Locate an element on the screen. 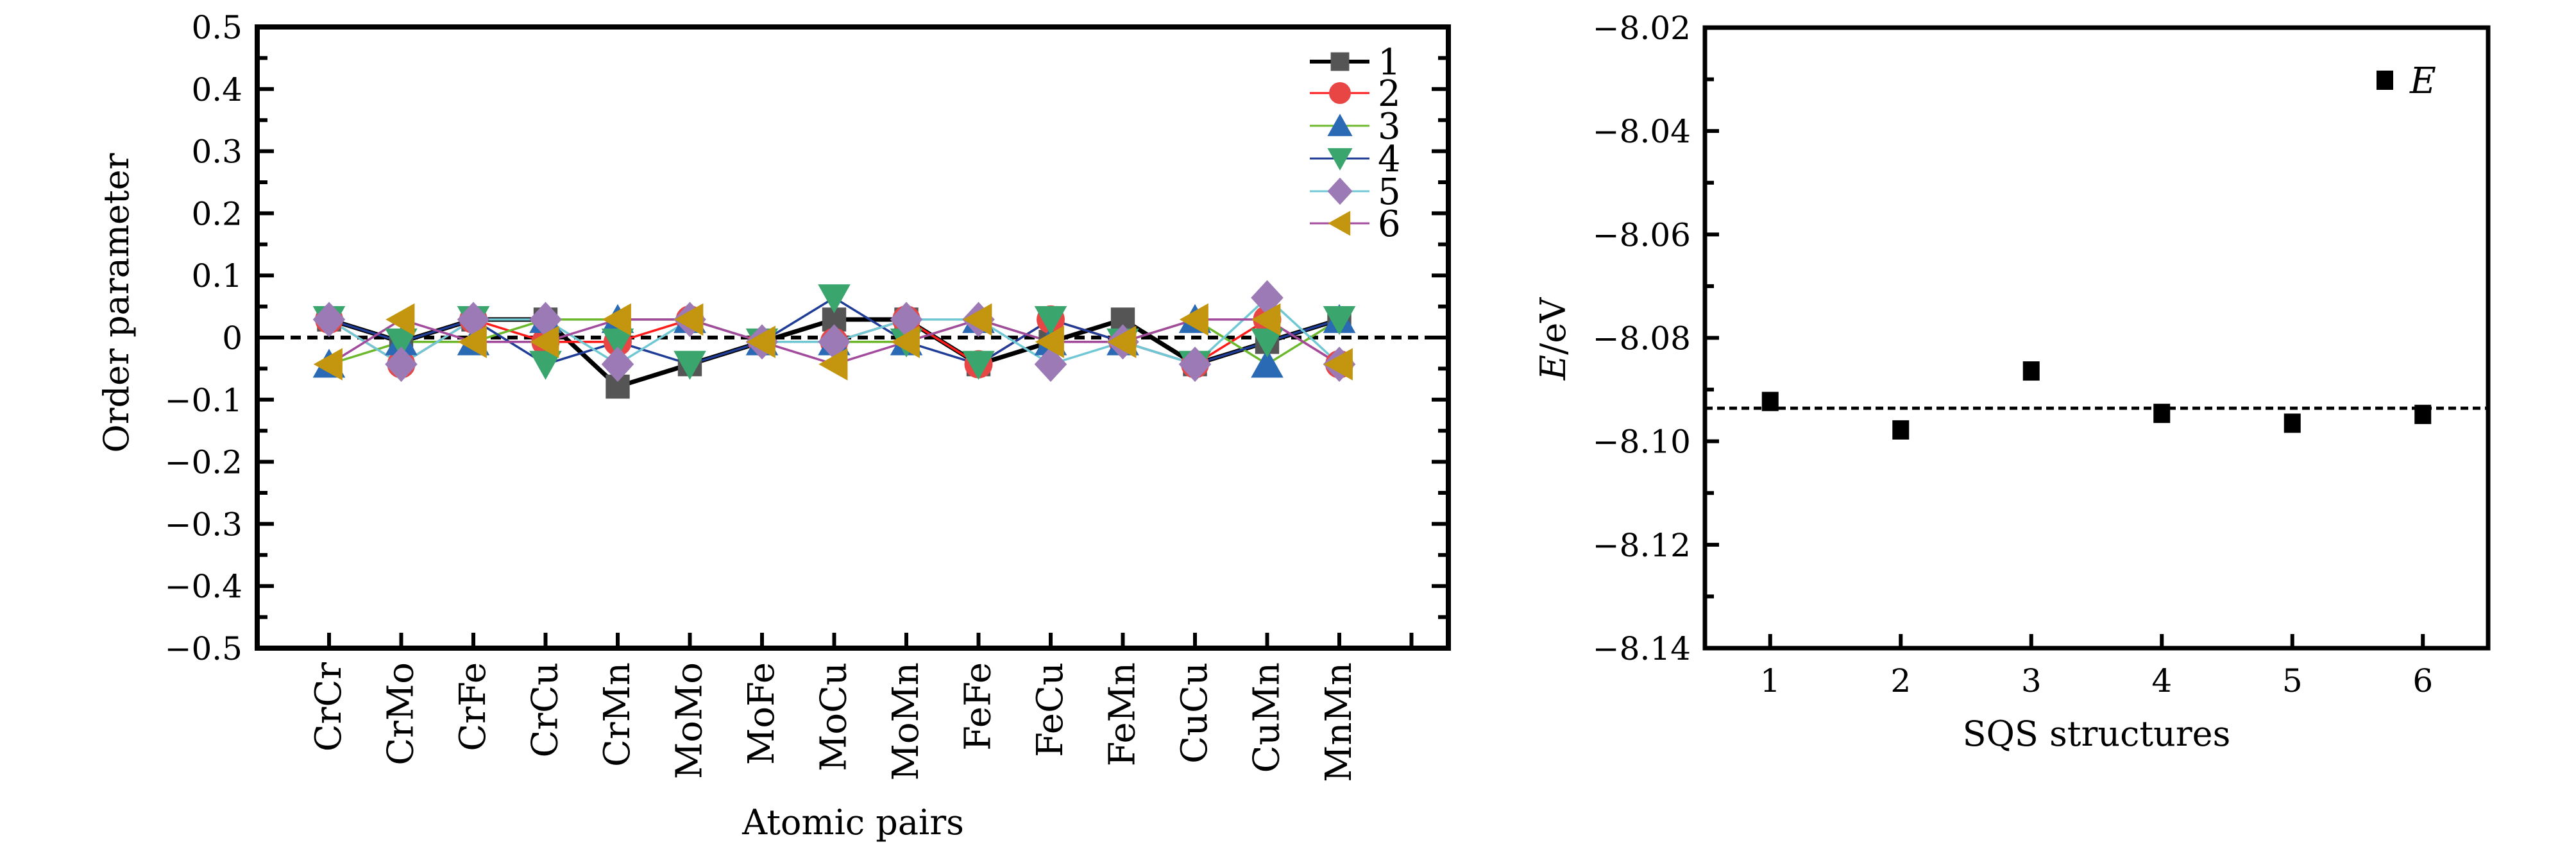 This screenshot has width=2576, height=849. y-tick-label: −8.14 is located at coordinates (1642, 648).